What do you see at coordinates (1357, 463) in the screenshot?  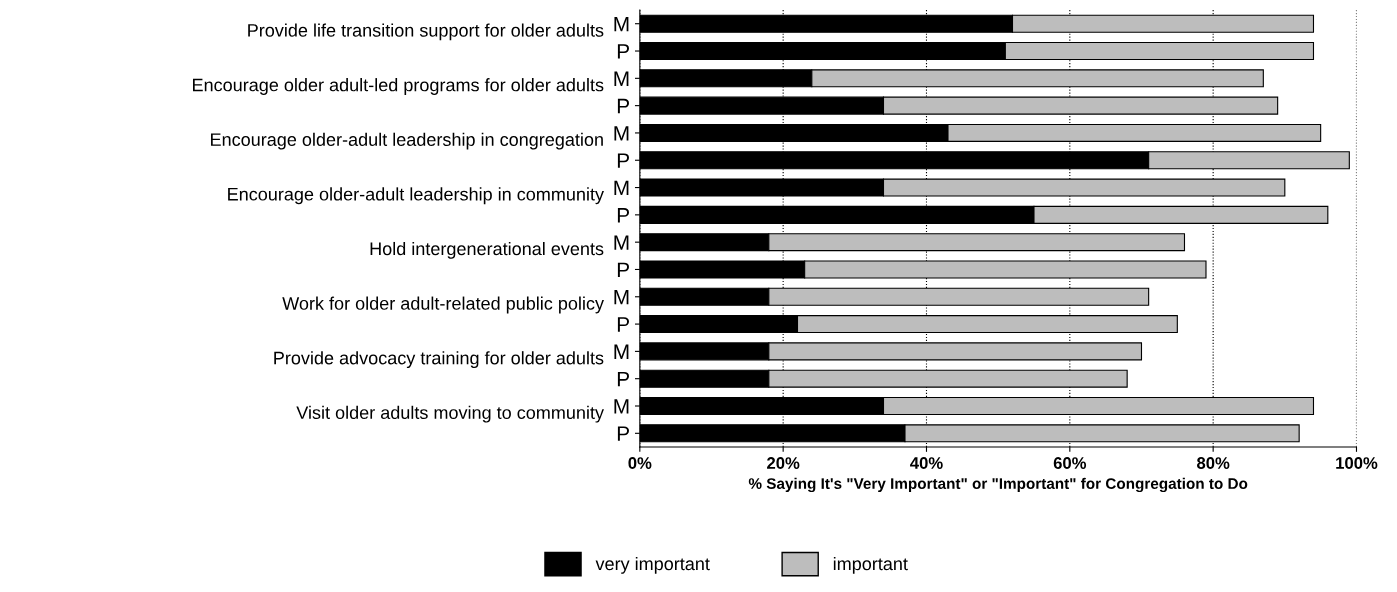 I see `x-tick-label: 100%` at bounding box center [1357, 463].